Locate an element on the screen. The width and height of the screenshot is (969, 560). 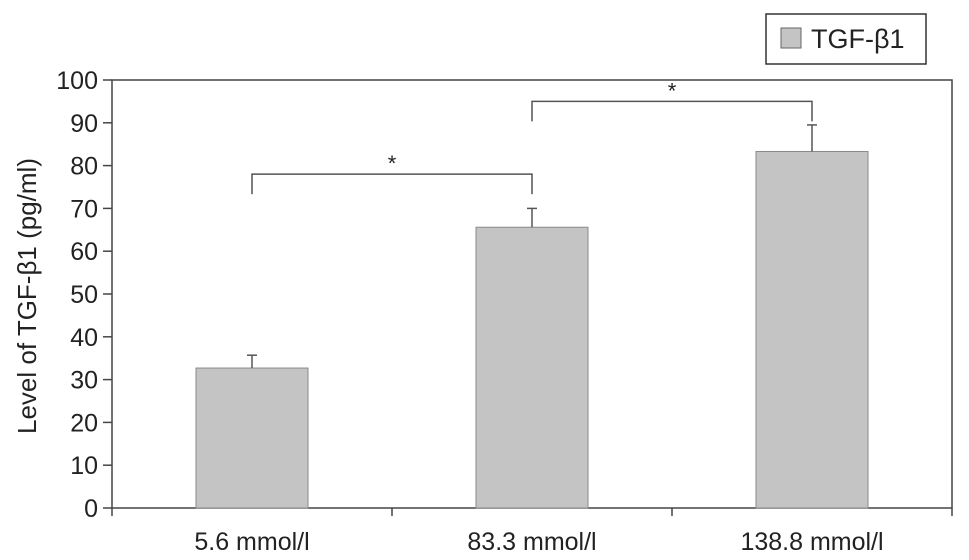
y-tick-label: 0 is located at coordinates (91, 509).